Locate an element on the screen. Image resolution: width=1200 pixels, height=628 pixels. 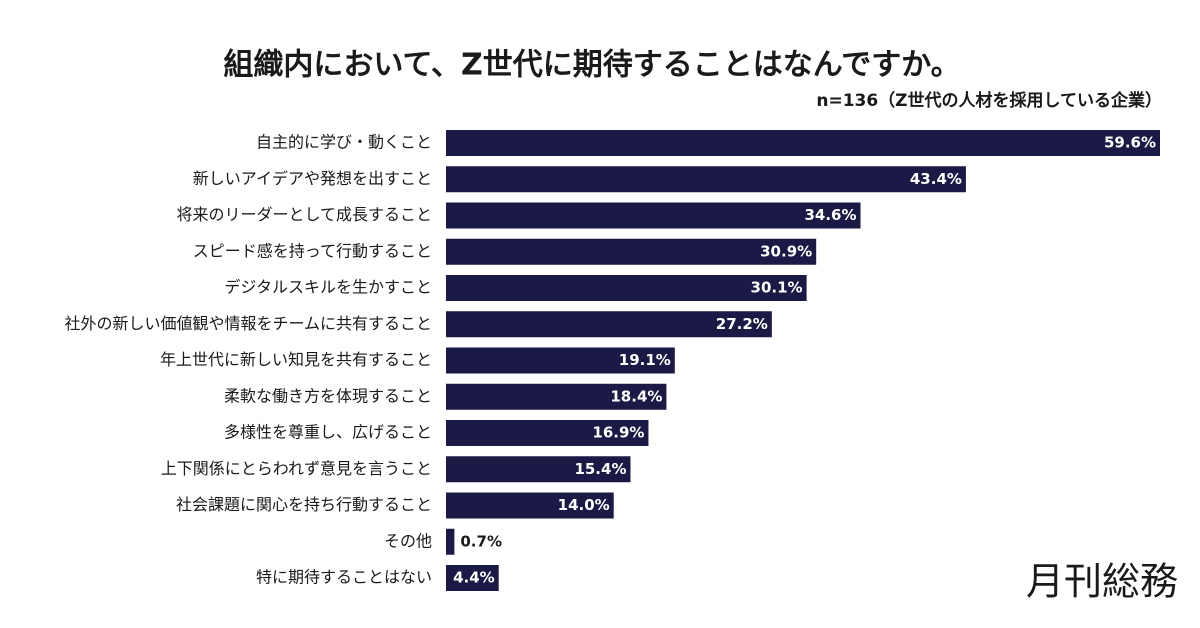
value-label: 4.4% is located at coordinates (474, 578).